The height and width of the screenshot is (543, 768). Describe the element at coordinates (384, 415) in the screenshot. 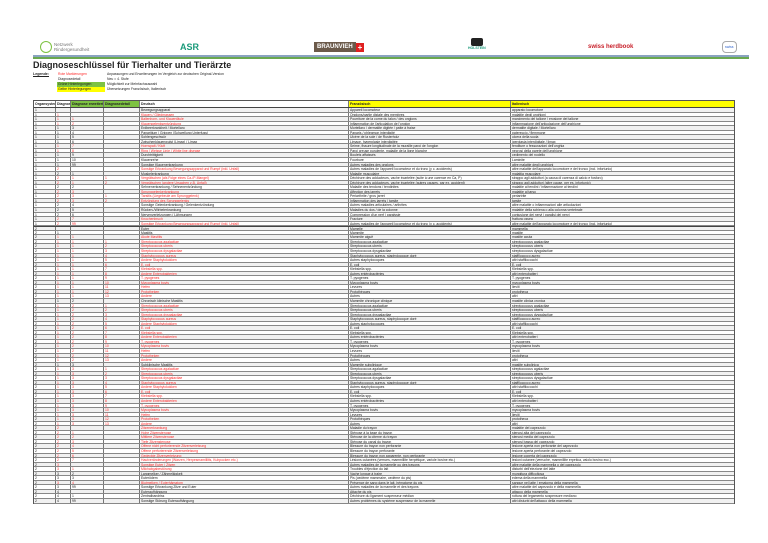

I see `table-row: 2 1 3 11 Hefen Levures lieviti` at that location.